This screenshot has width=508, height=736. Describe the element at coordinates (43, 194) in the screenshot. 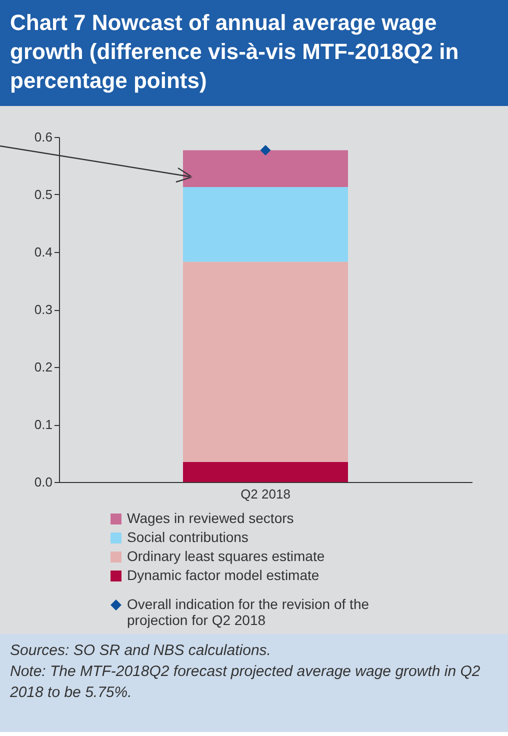

I see `y-tick-label: 0.5` at that location.